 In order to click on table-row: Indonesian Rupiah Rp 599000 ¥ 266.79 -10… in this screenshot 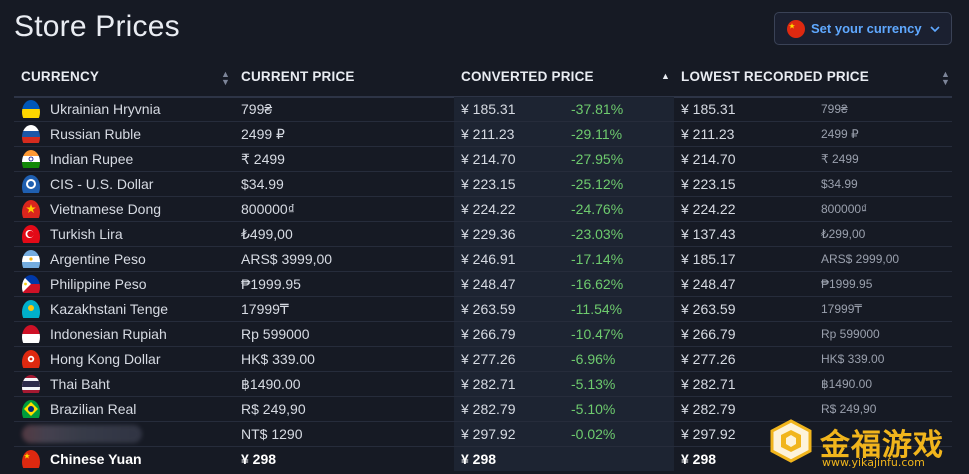, I will do `click(483, 334)`.